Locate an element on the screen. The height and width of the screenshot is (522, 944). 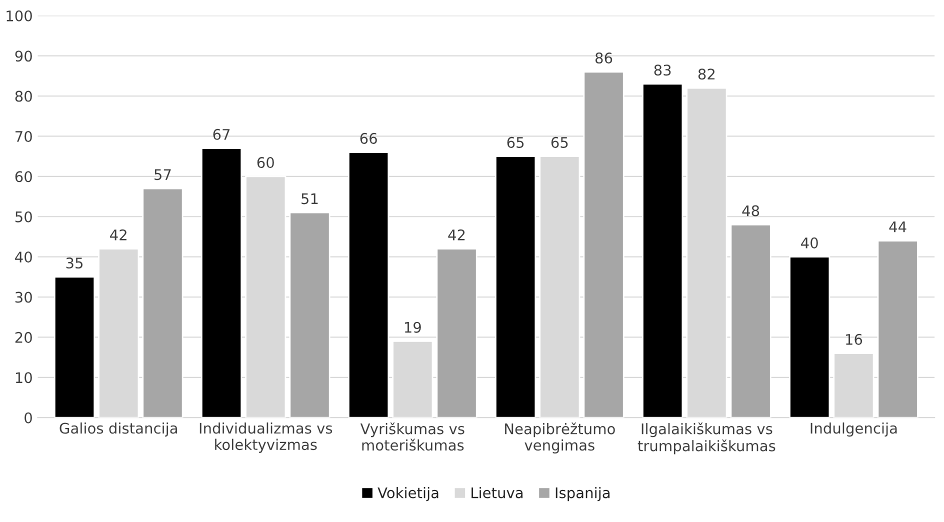
data-label: 67 is located at coordinates (221, 134).